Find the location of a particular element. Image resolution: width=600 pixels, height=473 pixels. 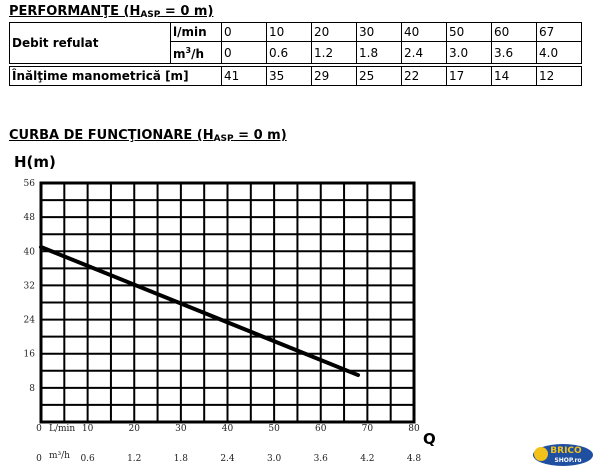

unit-m3h: m3/h is located at coordinates (196, 52).